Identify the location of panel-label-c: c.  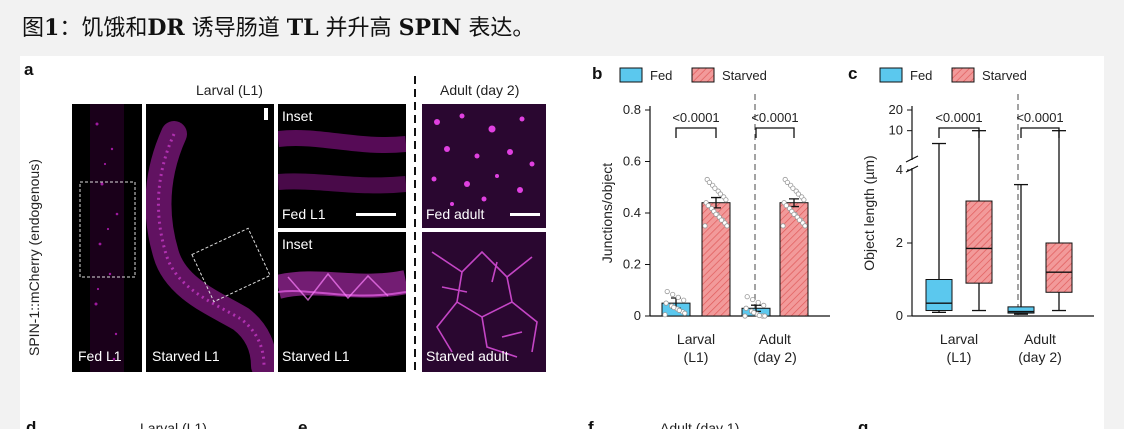
(853, 73).